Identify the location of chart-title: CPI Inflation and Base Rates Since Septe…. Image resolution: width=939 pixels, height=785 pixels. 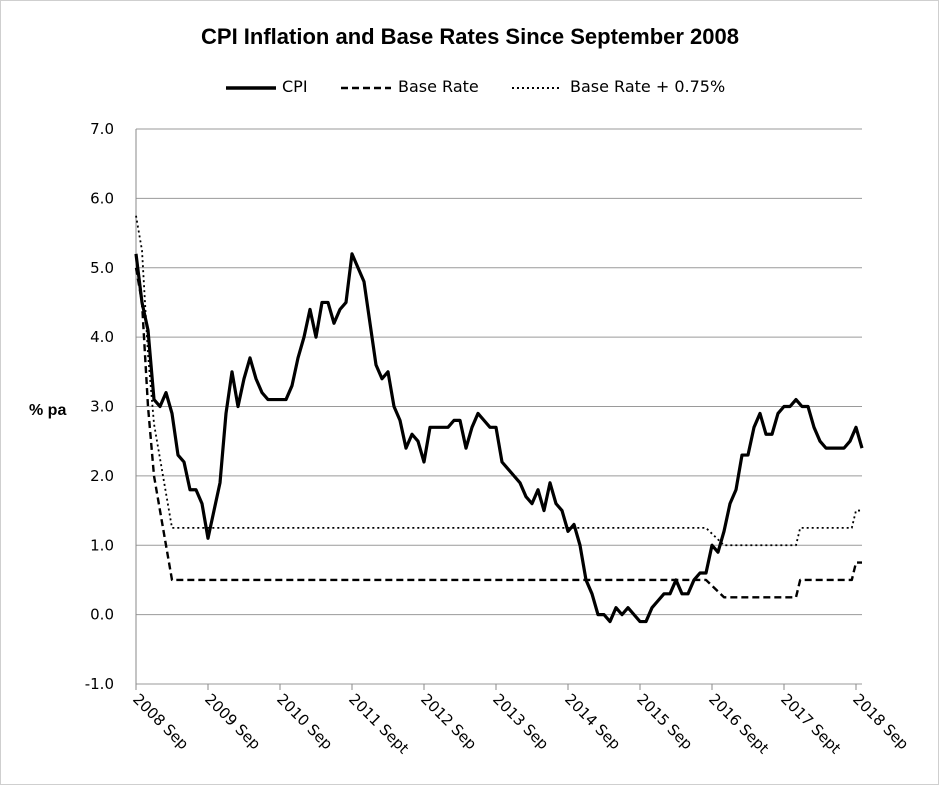
(470, 36).